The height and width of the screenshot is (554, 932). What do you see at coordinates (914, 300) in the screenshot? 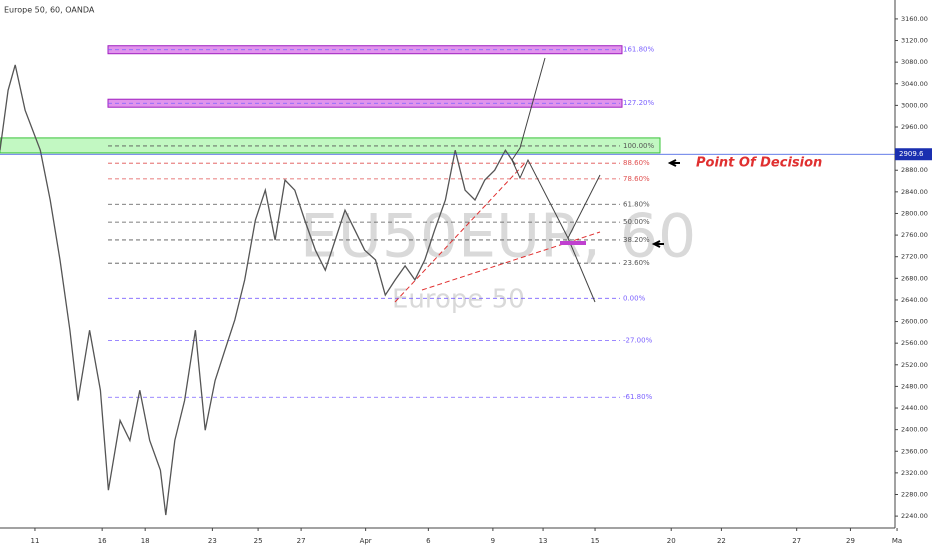
I see `y-tick-label: 2640.00` at bounding box center [914, 300].